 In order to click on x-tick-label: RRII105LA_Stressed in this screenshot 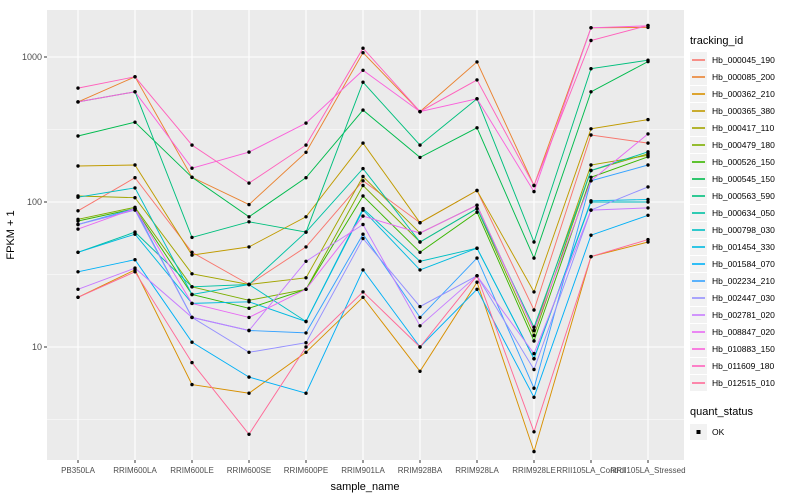, I will do `click(647, 470)`.